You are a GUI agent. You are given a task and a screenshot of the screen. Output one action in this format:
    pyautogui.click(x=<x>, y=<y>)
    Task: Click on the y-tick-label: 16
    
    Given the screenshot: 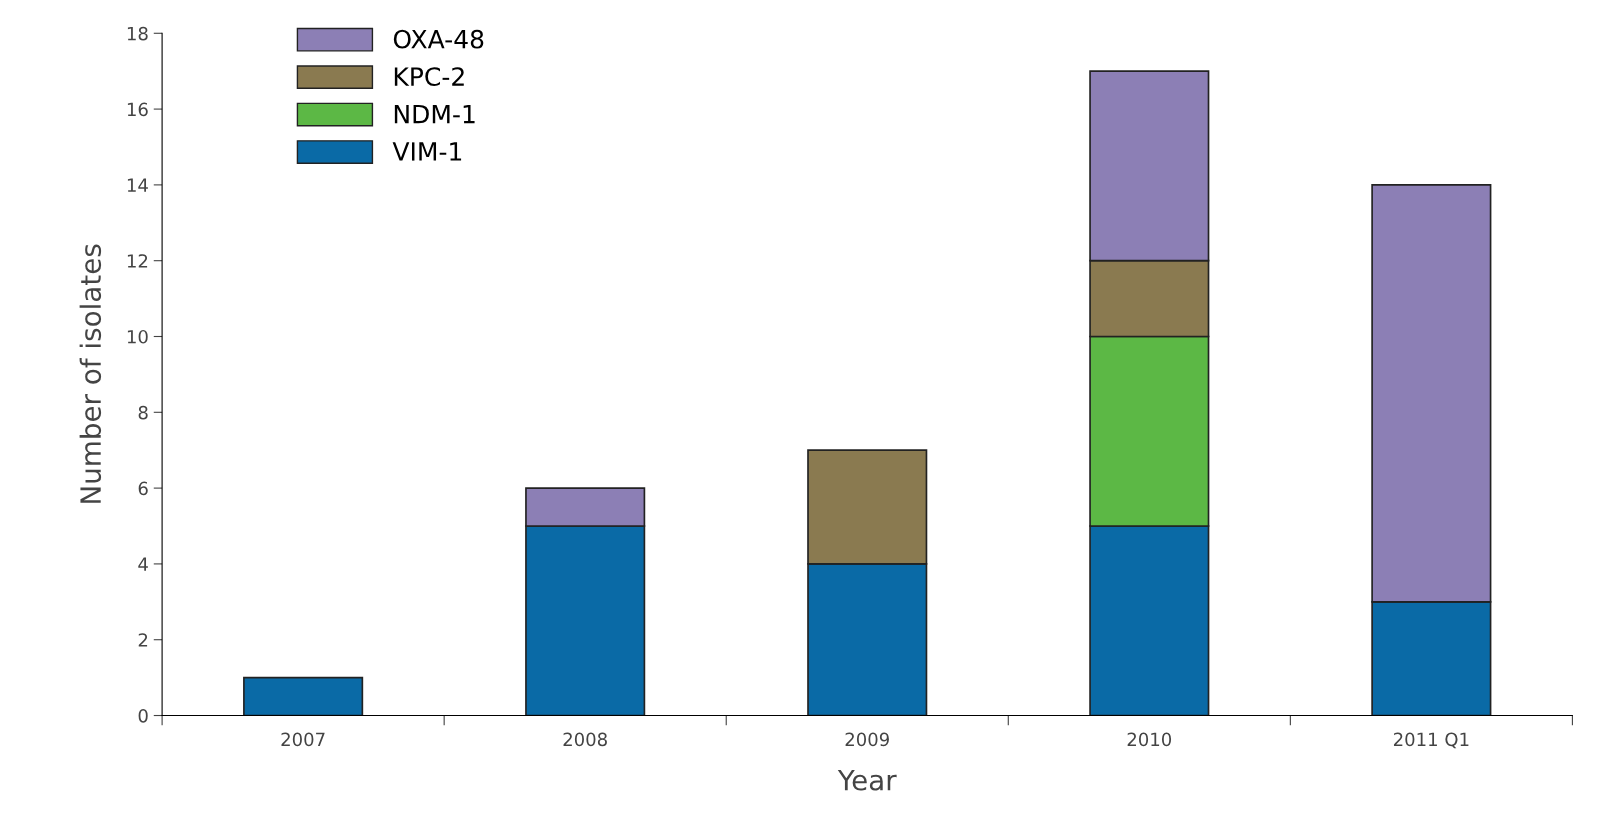 What is the action you would take?
    pyautogui.click(x=137, y=109)
    